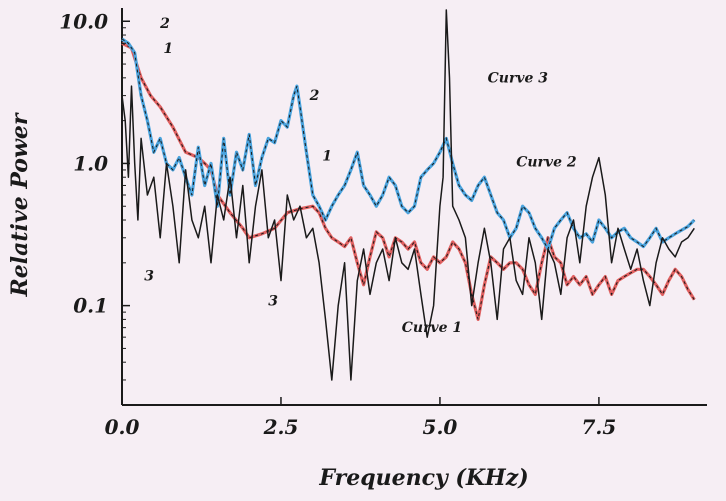  Describe the element at coordinates (20, 204) in the screenshot. I see `y-axis-title: Relative Power` at that location.